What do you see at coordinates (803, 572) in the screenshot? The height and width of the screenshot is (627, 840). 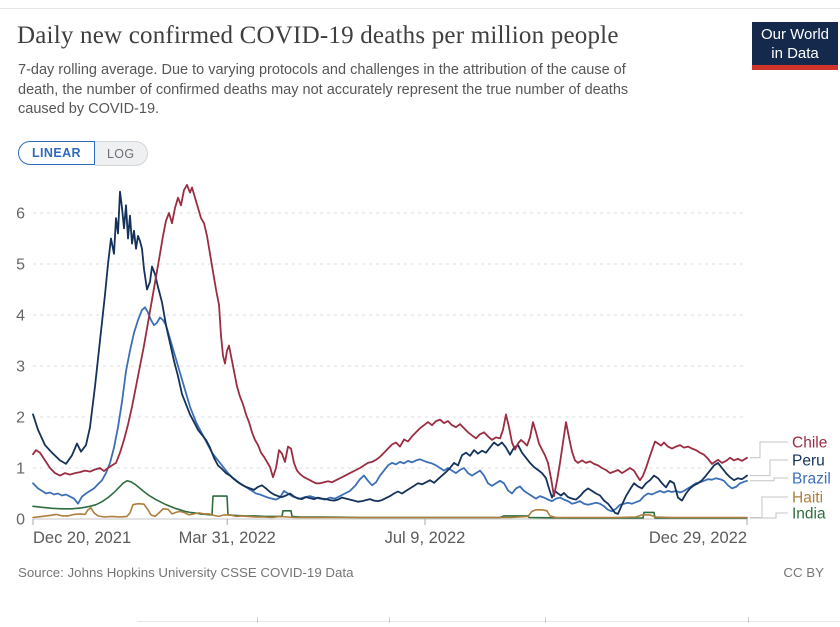 I see `license-link: CC BY` at bounding box center [803, 572].